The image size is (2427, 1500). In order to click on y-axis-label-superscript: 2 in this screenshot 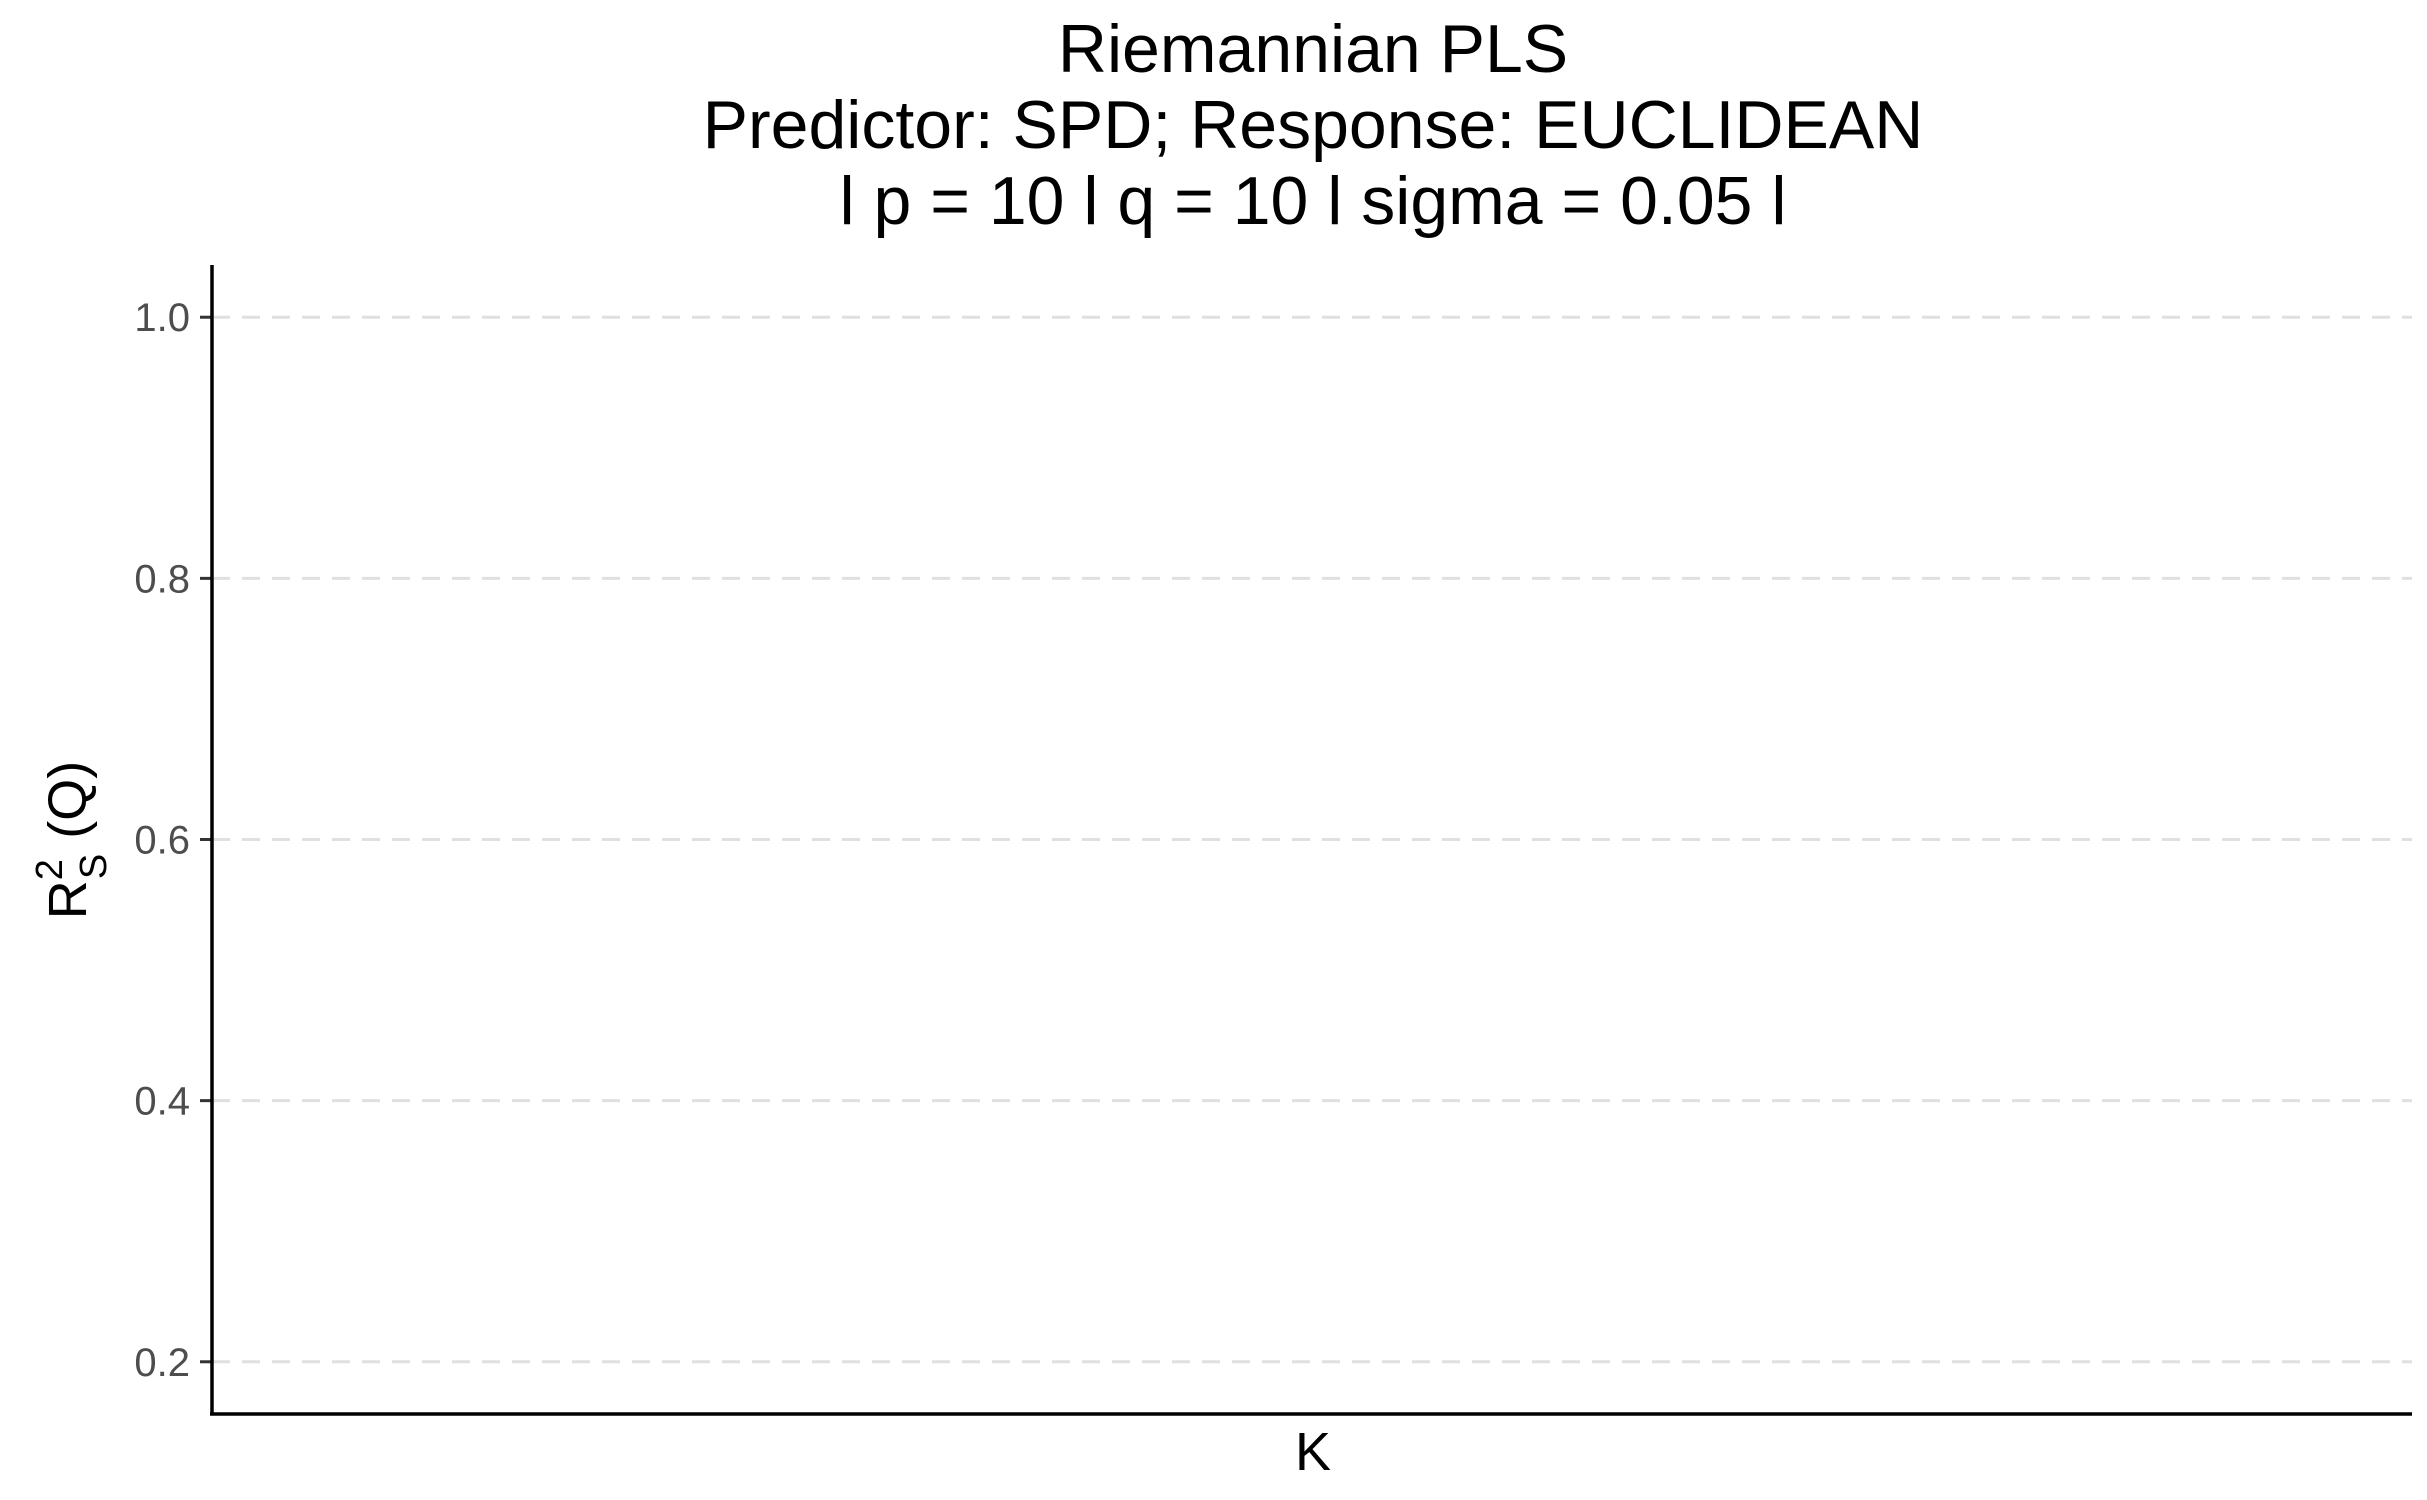, I will do `click(50, 869)`.